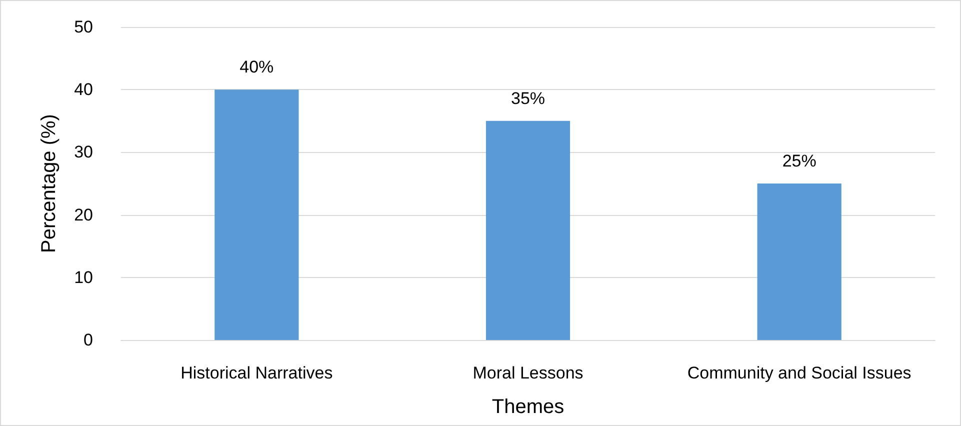  Describe the element at coordinates (83, 27) in the screenshot. I see `y-tick-label: 50` at that location.